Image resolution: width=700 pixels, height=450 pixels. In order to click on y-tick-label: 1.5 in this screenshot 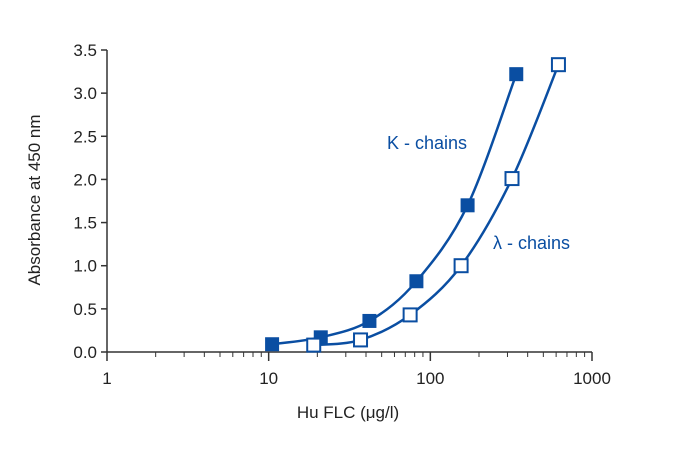, I will do `click(85, 223)`.